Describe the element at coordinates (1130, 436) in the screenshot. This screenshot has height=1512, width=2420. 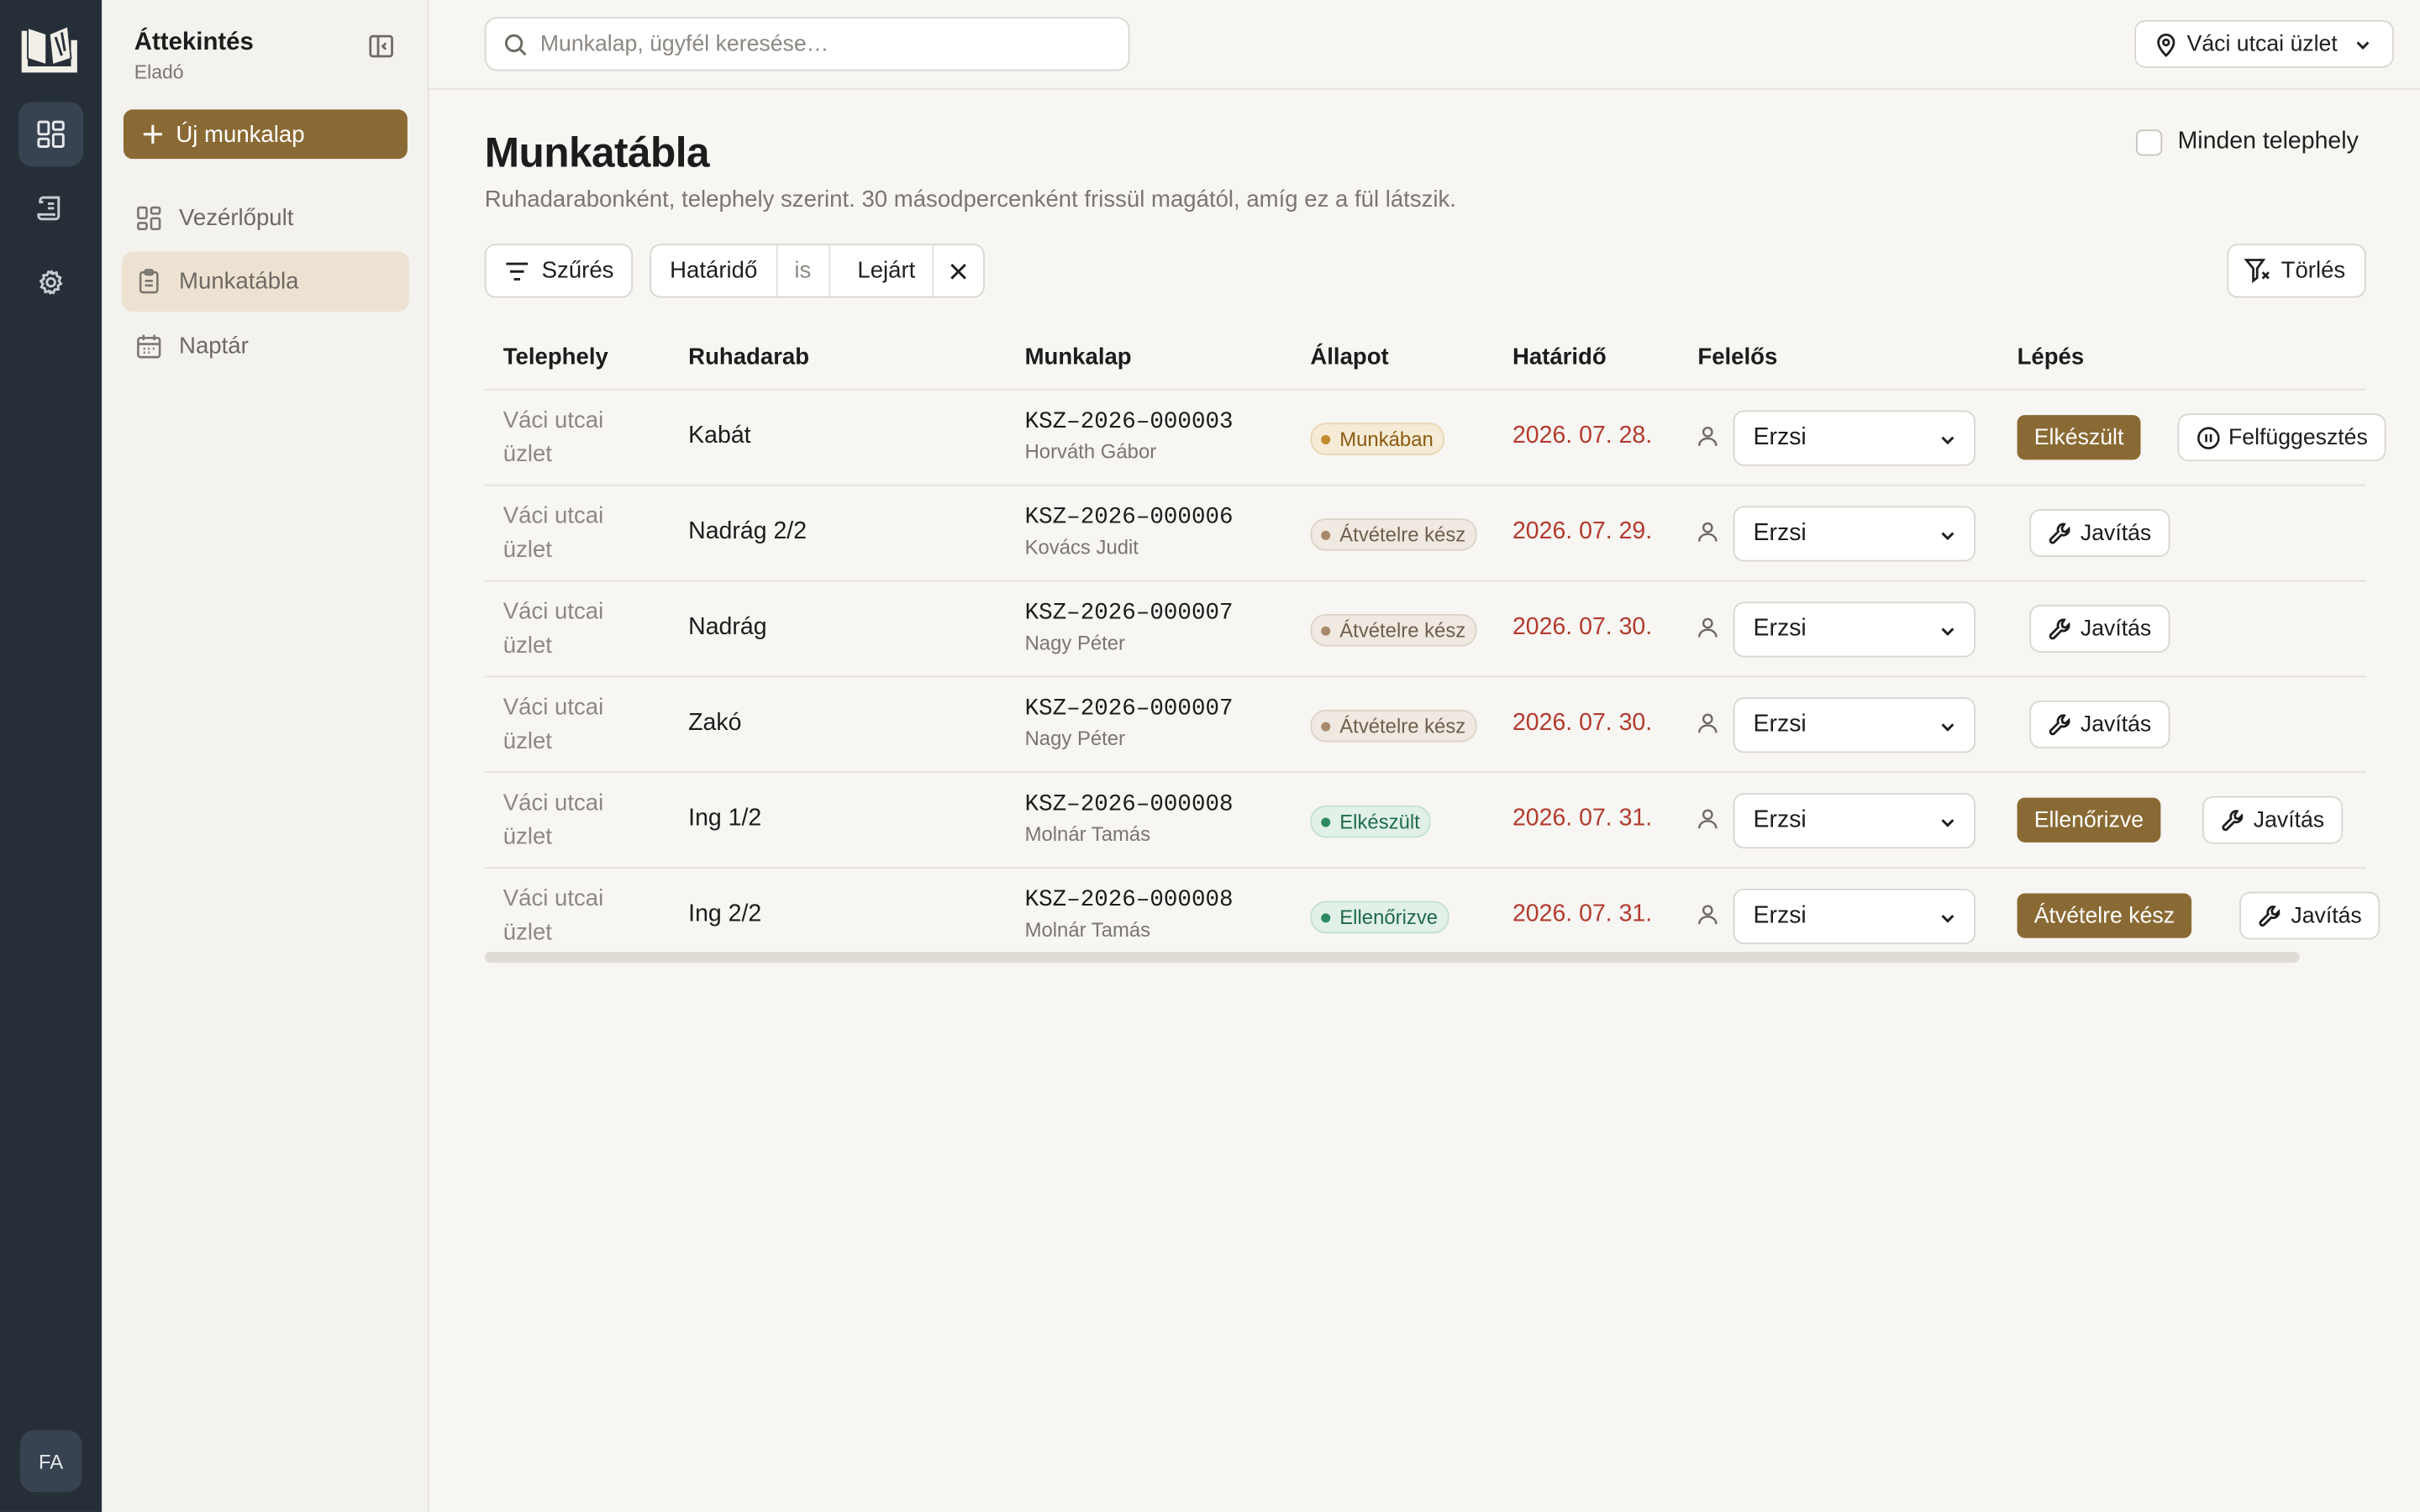
I see `worksheet-cell: KSZ–2026–000003 Horváth Gábor` at that location.